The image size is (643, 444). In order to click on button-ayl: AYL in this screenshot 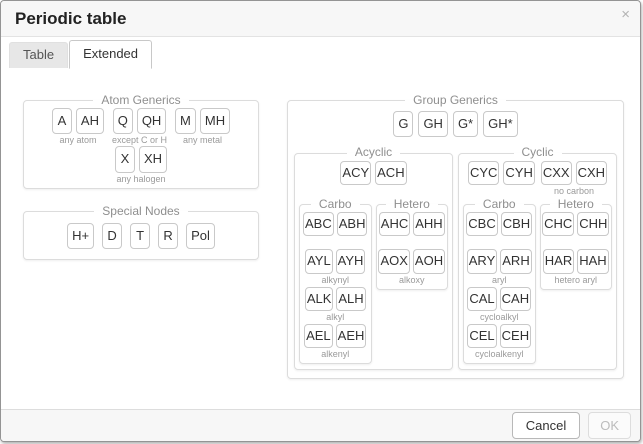, I will do `click(319, 261)`.